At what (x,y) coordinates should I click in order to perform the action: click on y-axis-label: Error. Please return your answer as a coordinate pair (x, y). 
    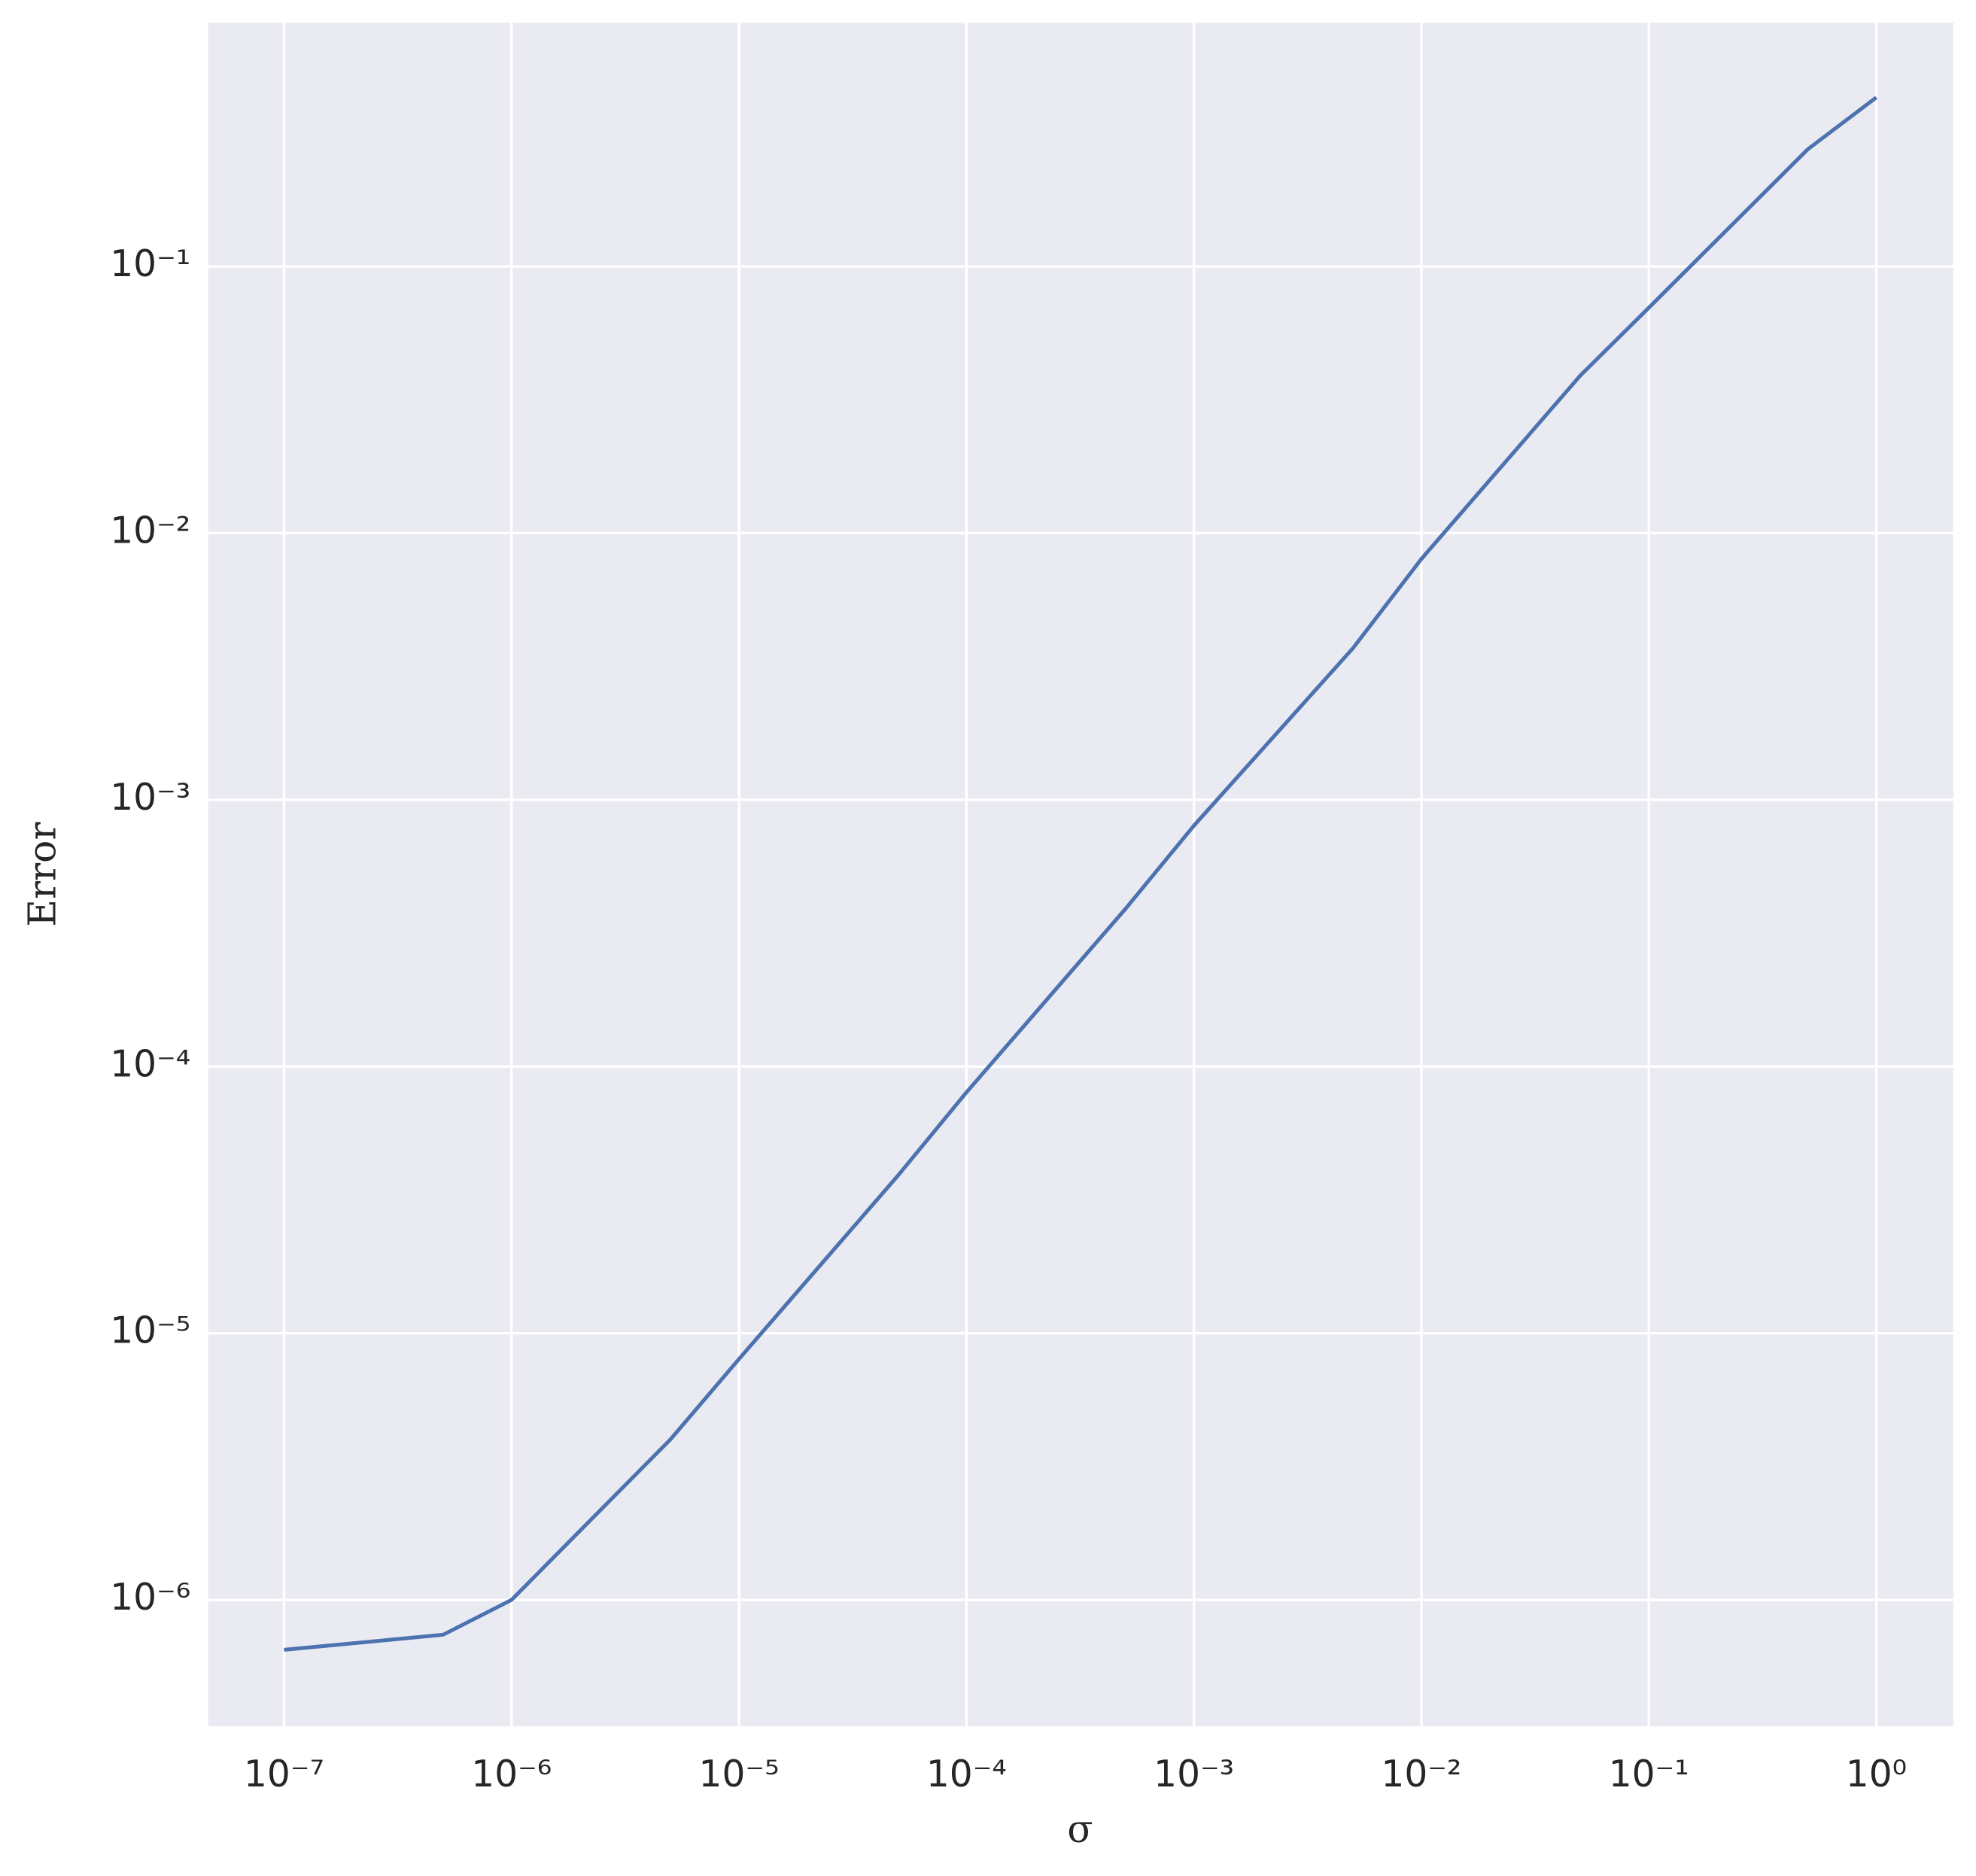
    Looking at the image, I should click on (42, 875).